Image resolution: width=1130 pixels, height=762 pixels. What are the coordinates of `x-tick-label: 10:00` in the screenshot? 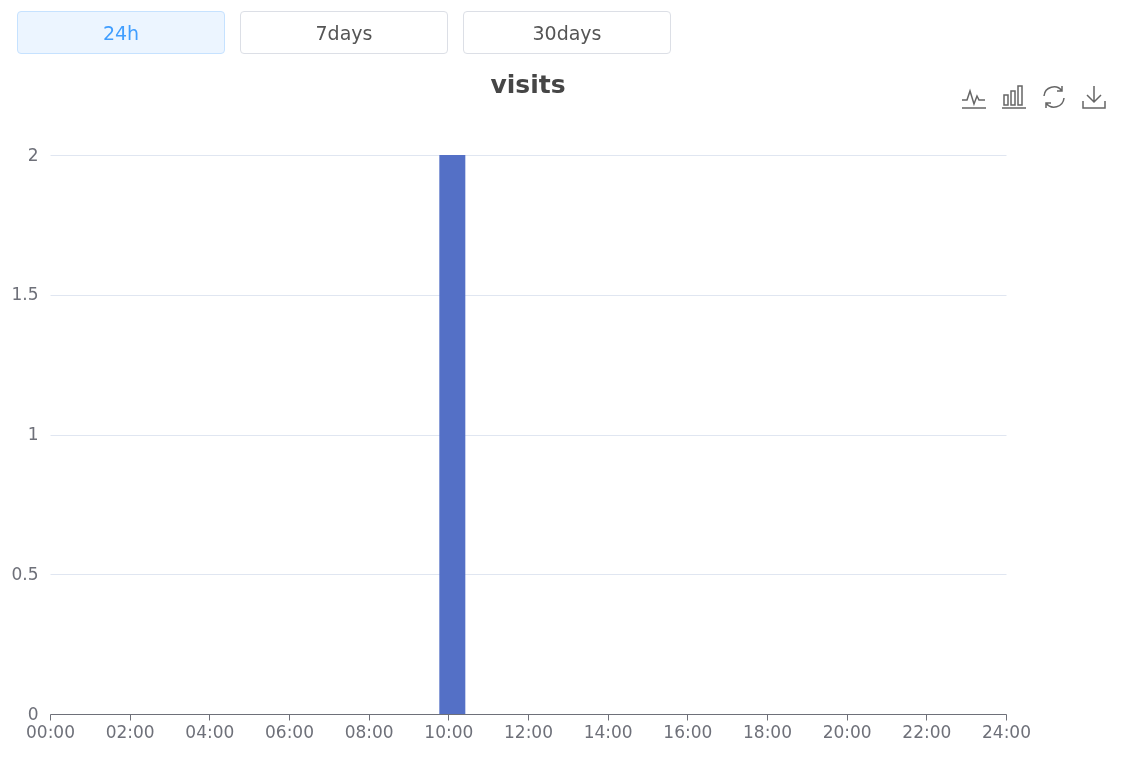 It's located at (449, 731).